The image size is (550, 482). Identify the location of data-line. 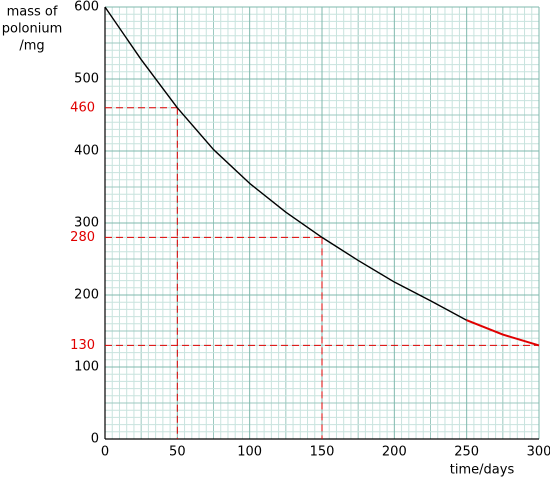
(503, 333).